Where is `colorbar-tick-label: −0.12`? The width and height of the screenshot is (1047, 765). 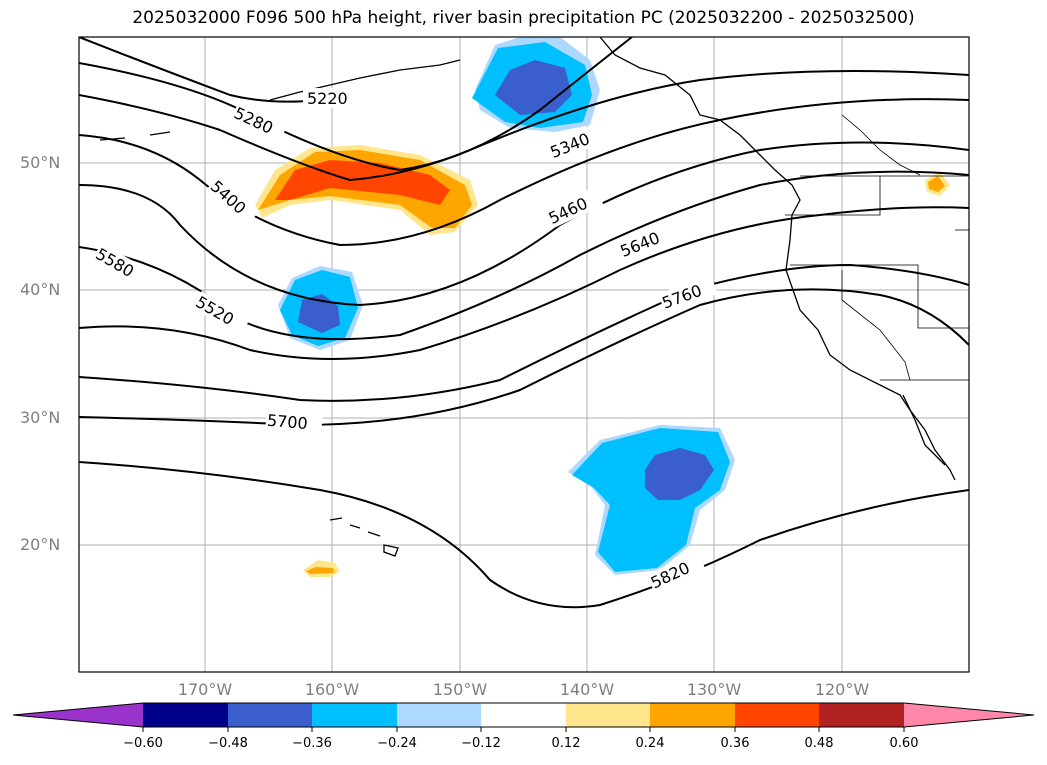 colorbar-tick-label: −0.12 is located at coordinates (481, 743).